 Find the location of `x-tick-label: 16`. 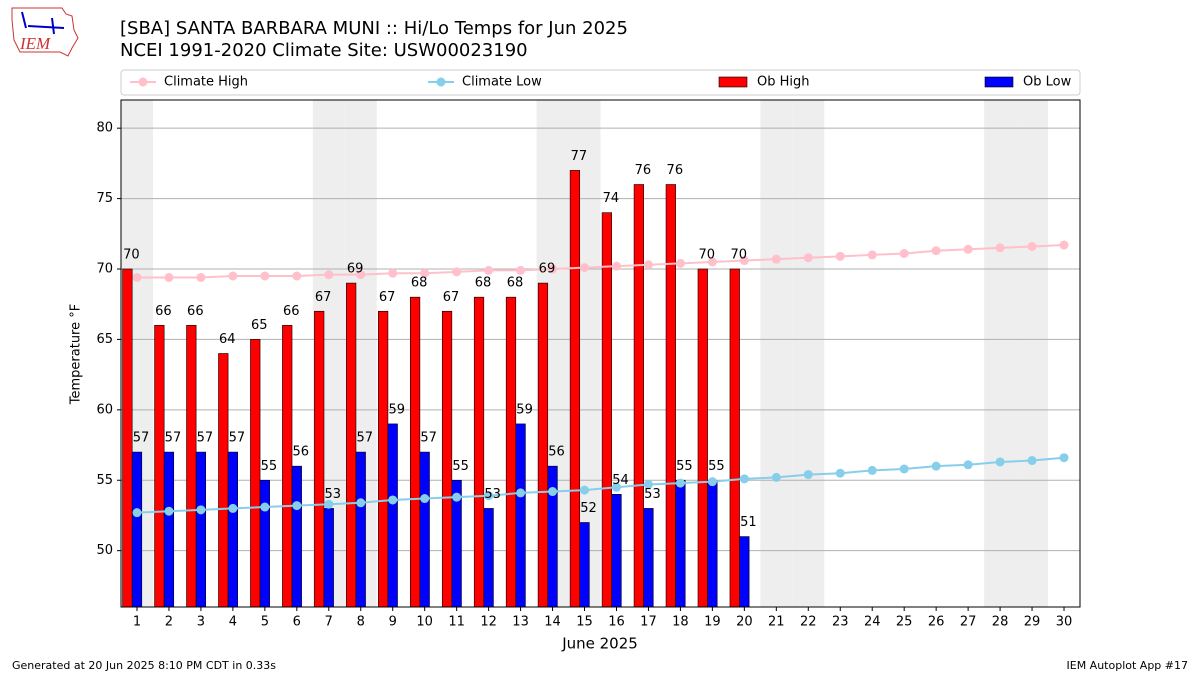

x-tick-label: 16 is located at coordinates (616, 622).